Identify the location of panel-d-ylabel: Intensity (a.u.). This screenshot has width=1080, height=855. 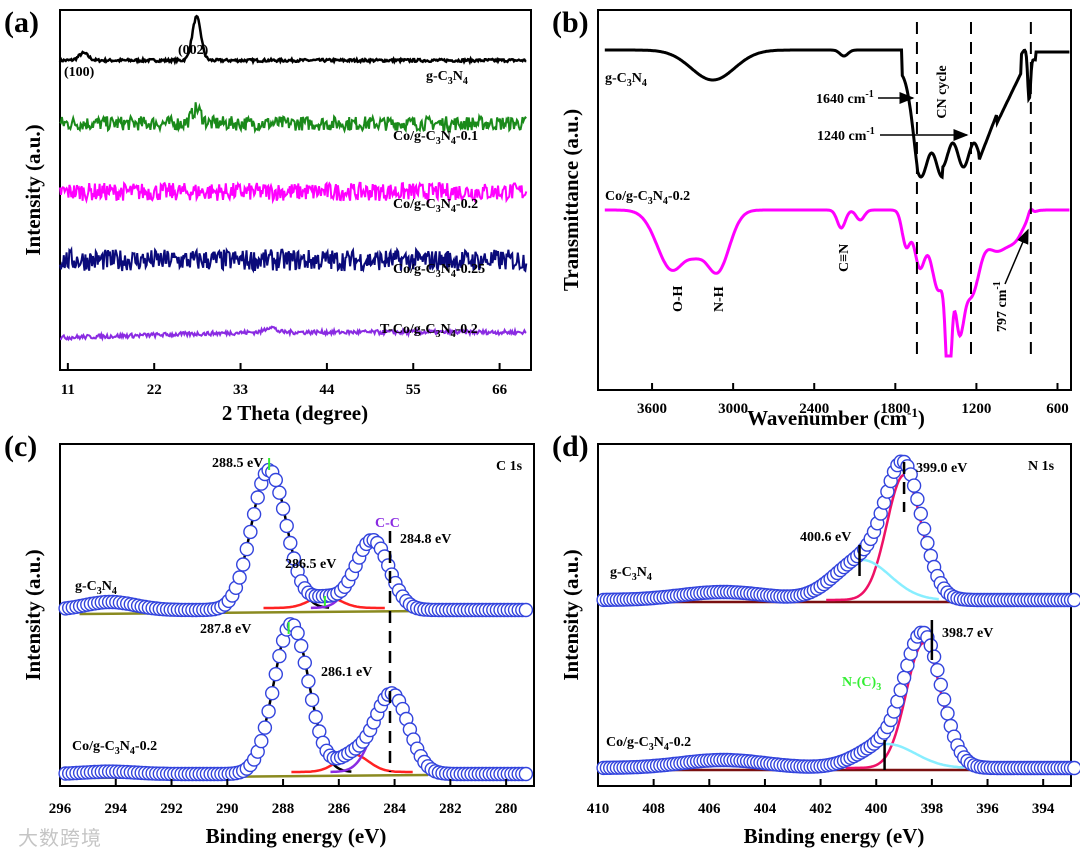
(571, 614).